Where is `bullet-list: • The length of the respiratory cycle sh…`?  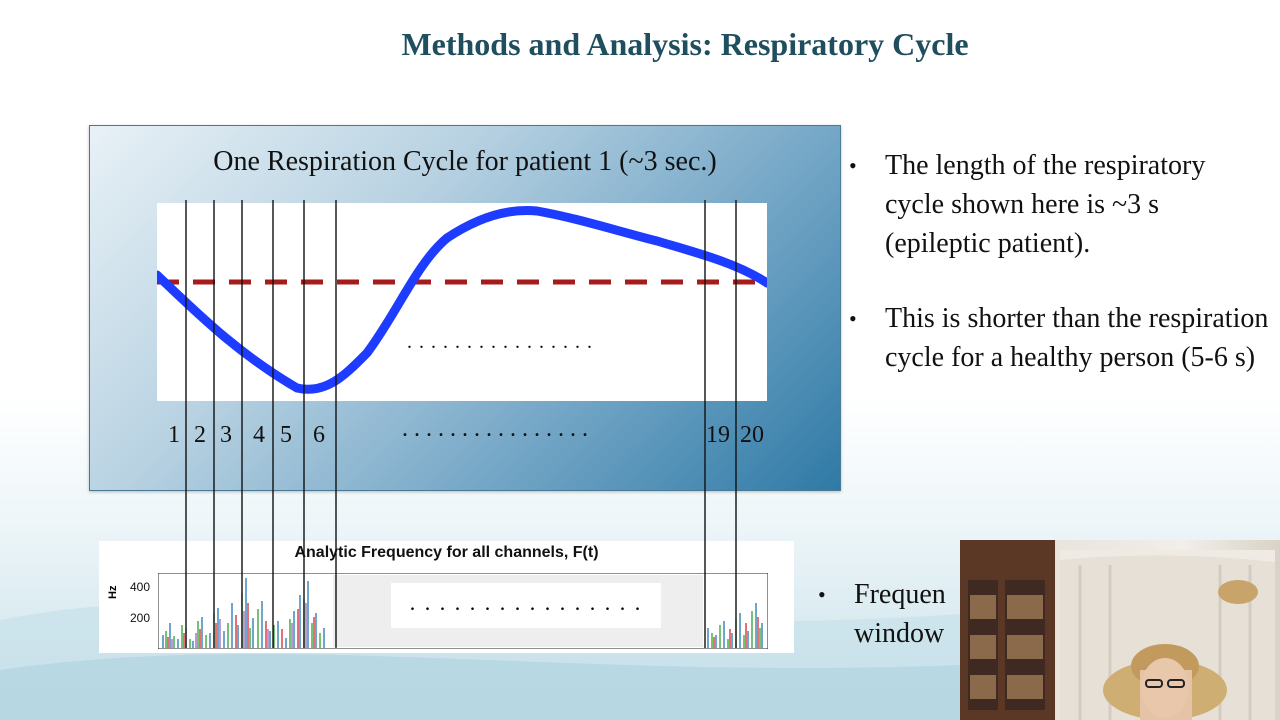
bullet-list: • The length of the respiratory cycle sh… is located at coordinates (1059, 279).